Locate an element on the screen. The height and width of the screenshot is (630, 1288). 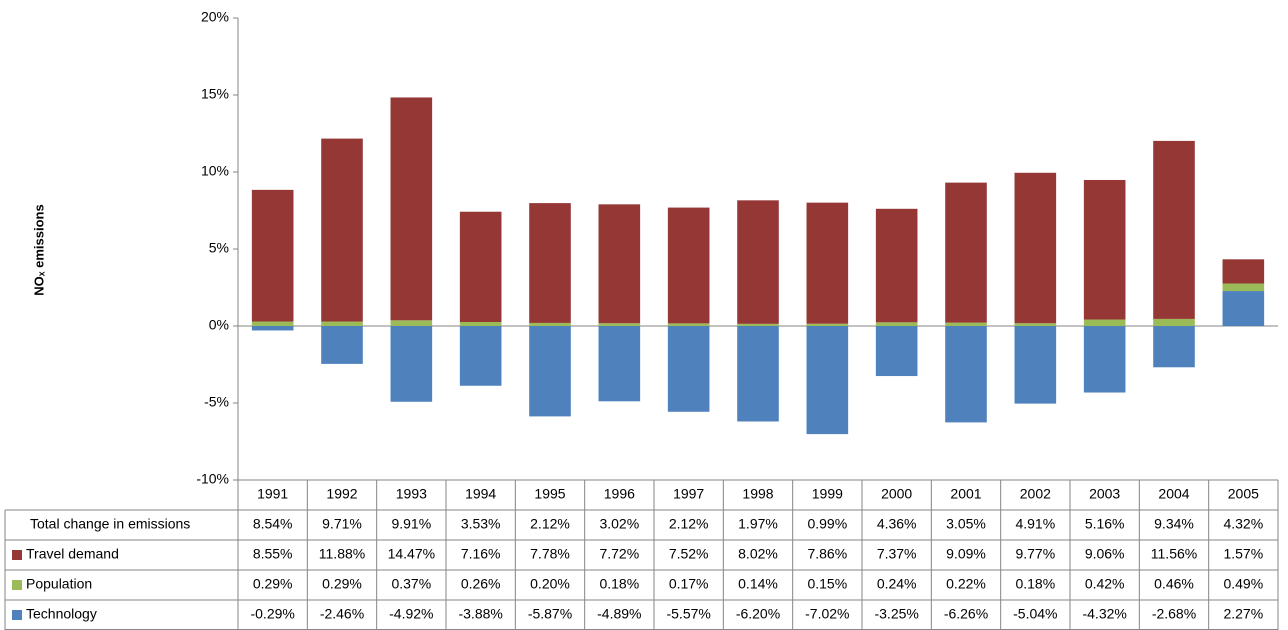
x-tick-label: 1993 is located at coordinates (411, 494).